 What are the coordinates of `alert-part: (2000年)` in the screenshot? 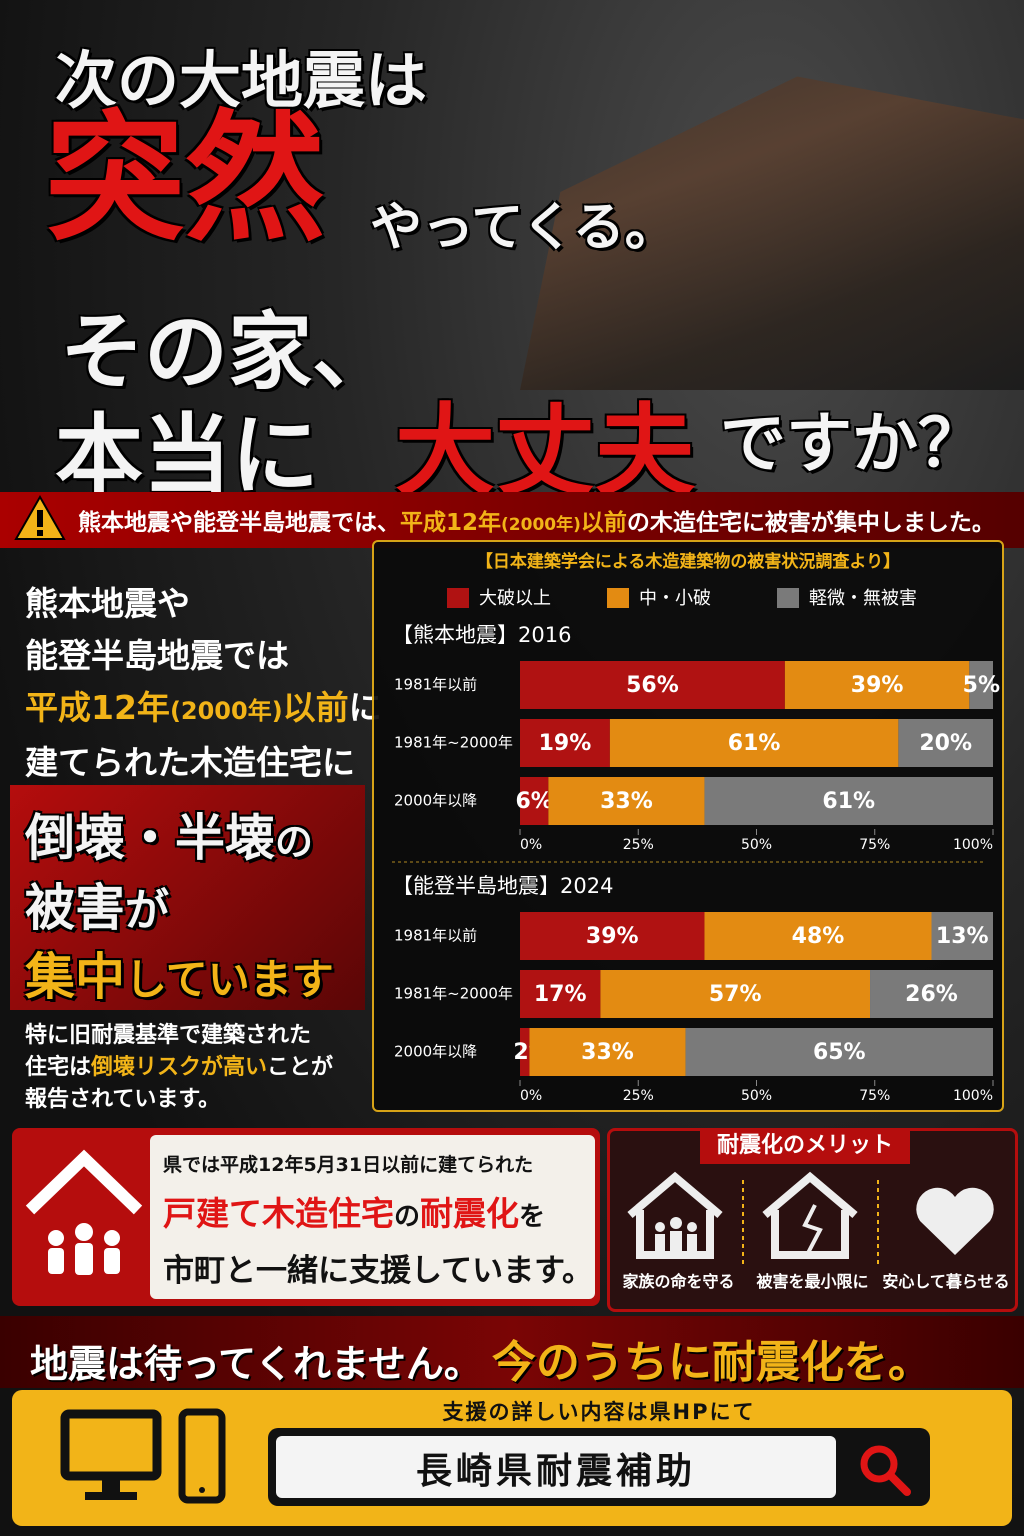 It's located at (541, 525).